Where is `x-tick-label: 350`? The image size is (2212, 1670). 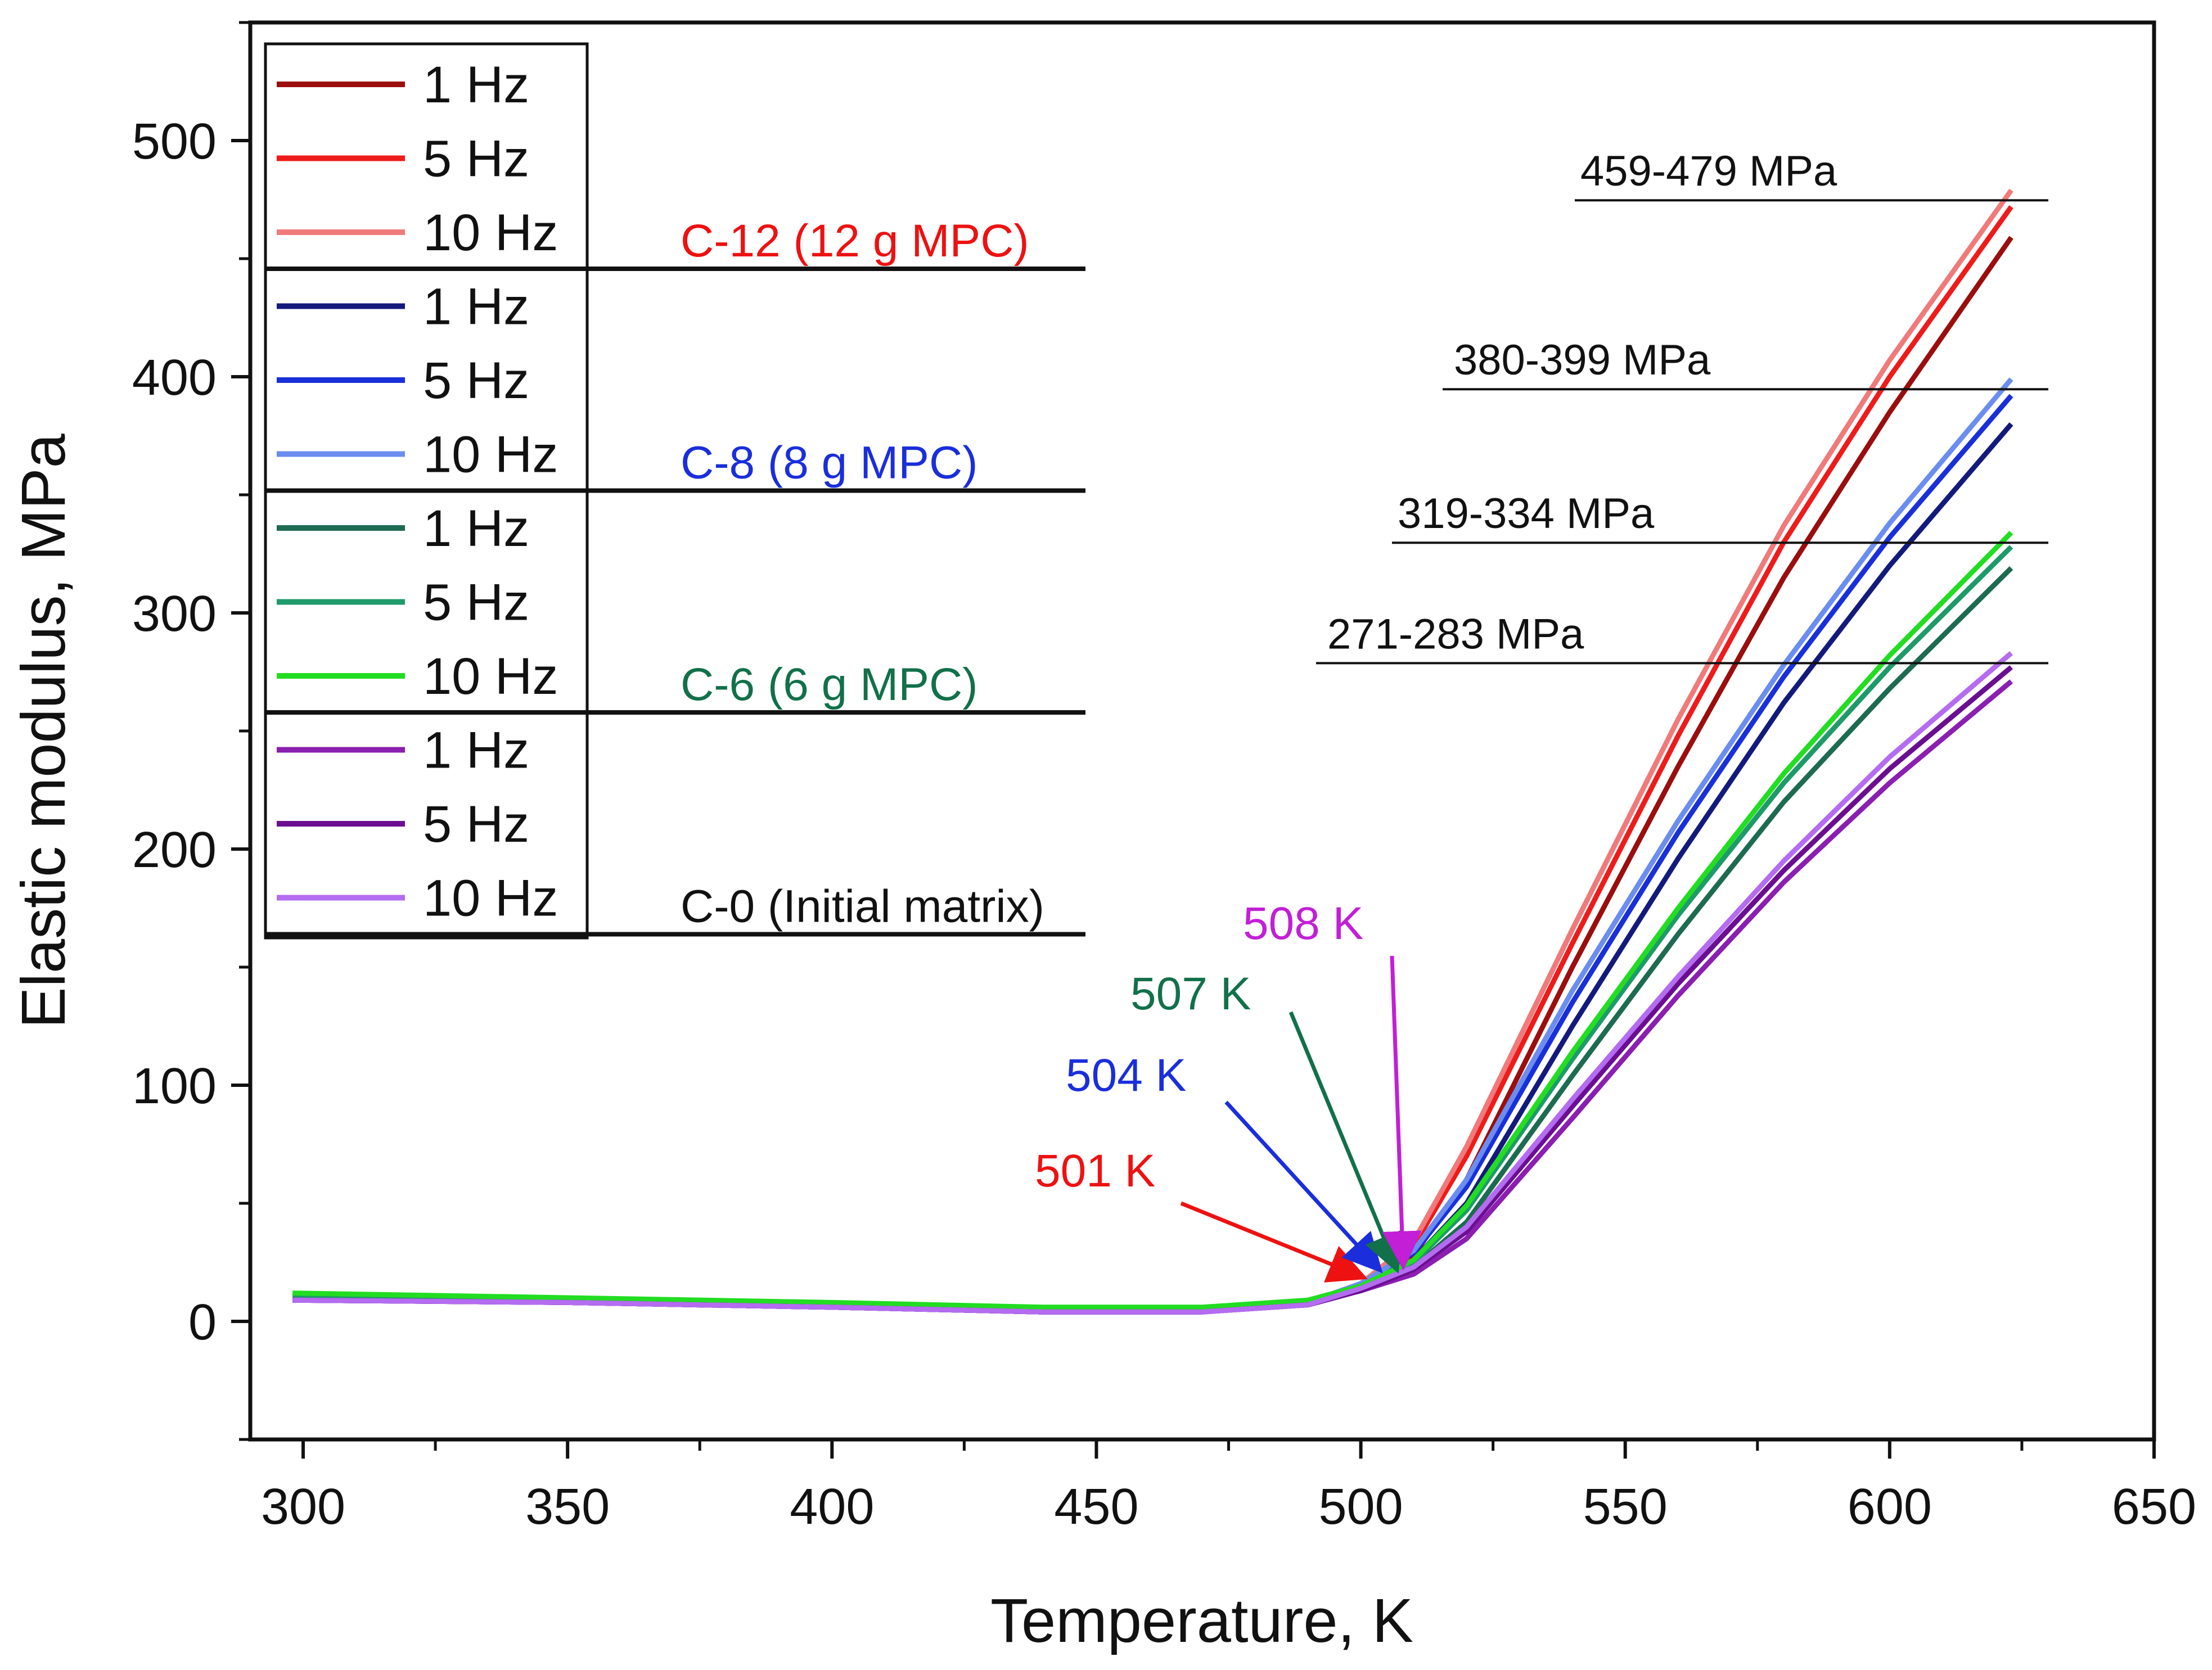 x-tick-label: 350 is located at coordinates (567, 1507).